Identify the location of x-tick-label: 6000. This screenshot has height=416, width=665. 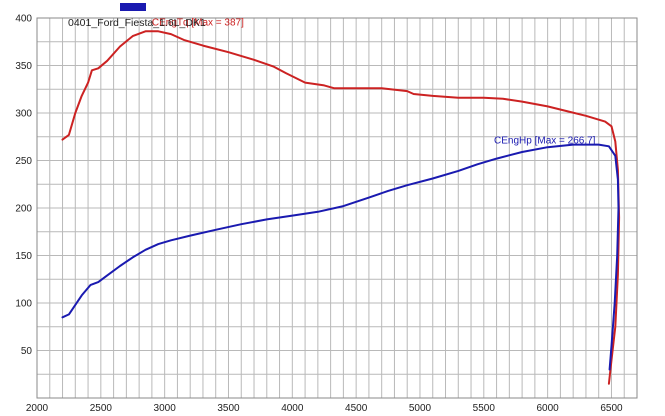
(548, 408).